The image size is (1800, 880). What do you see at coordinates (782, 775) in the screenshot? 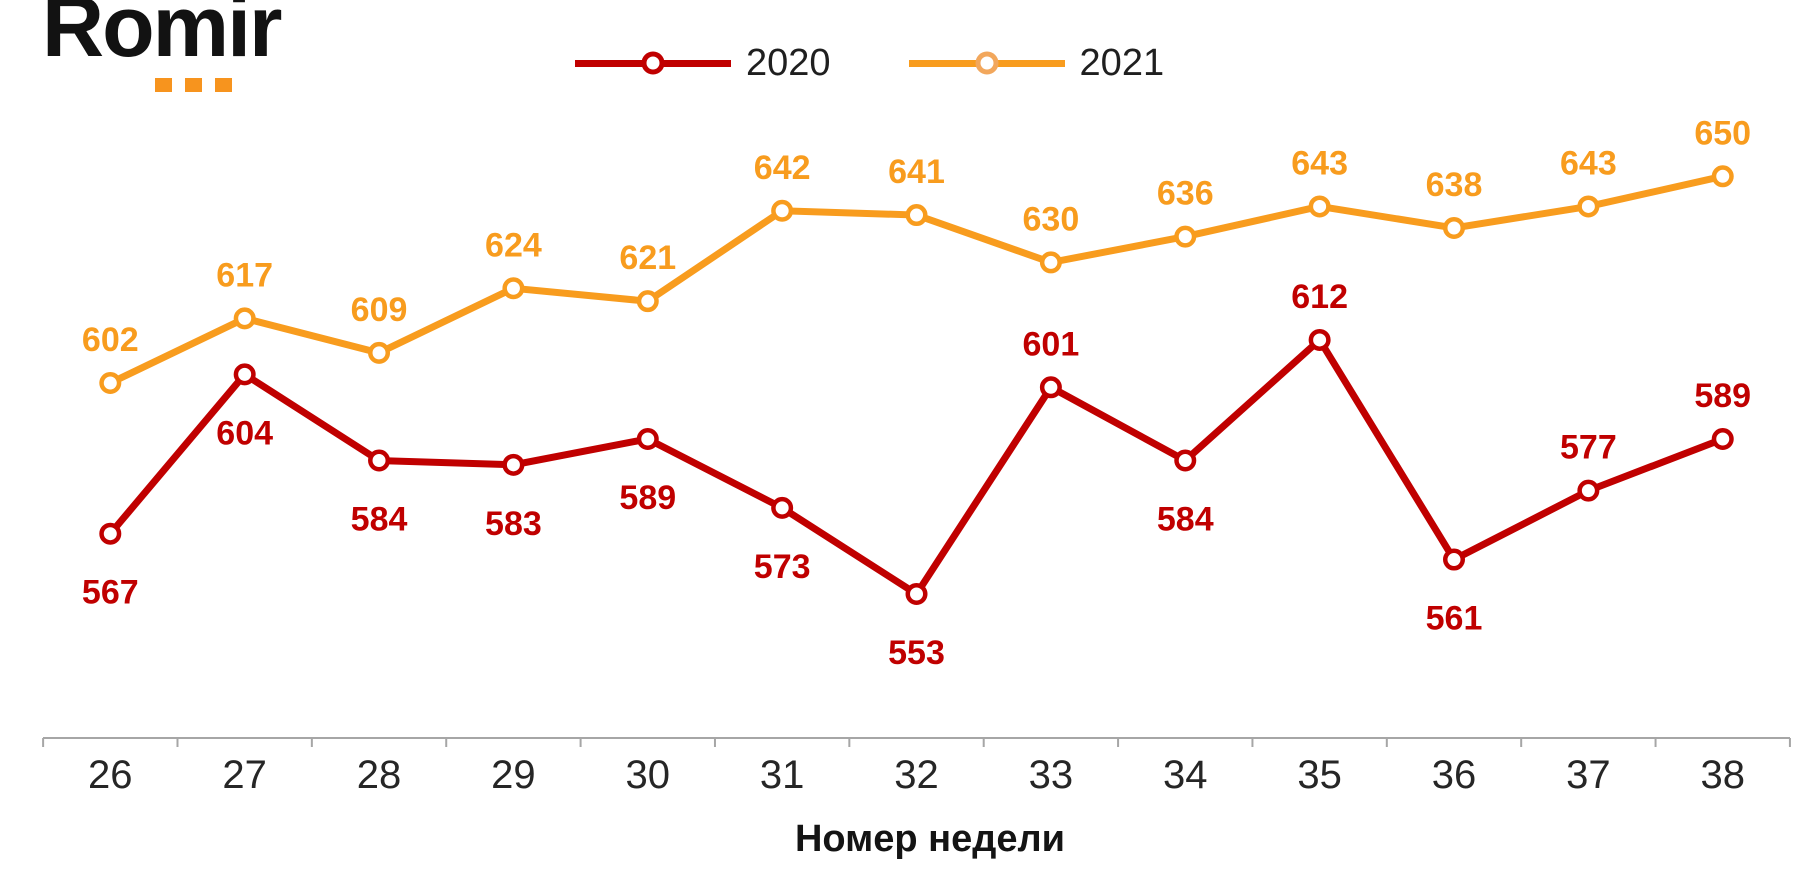
I see `x-tick-label: 31` at bounding box center [782, 775].